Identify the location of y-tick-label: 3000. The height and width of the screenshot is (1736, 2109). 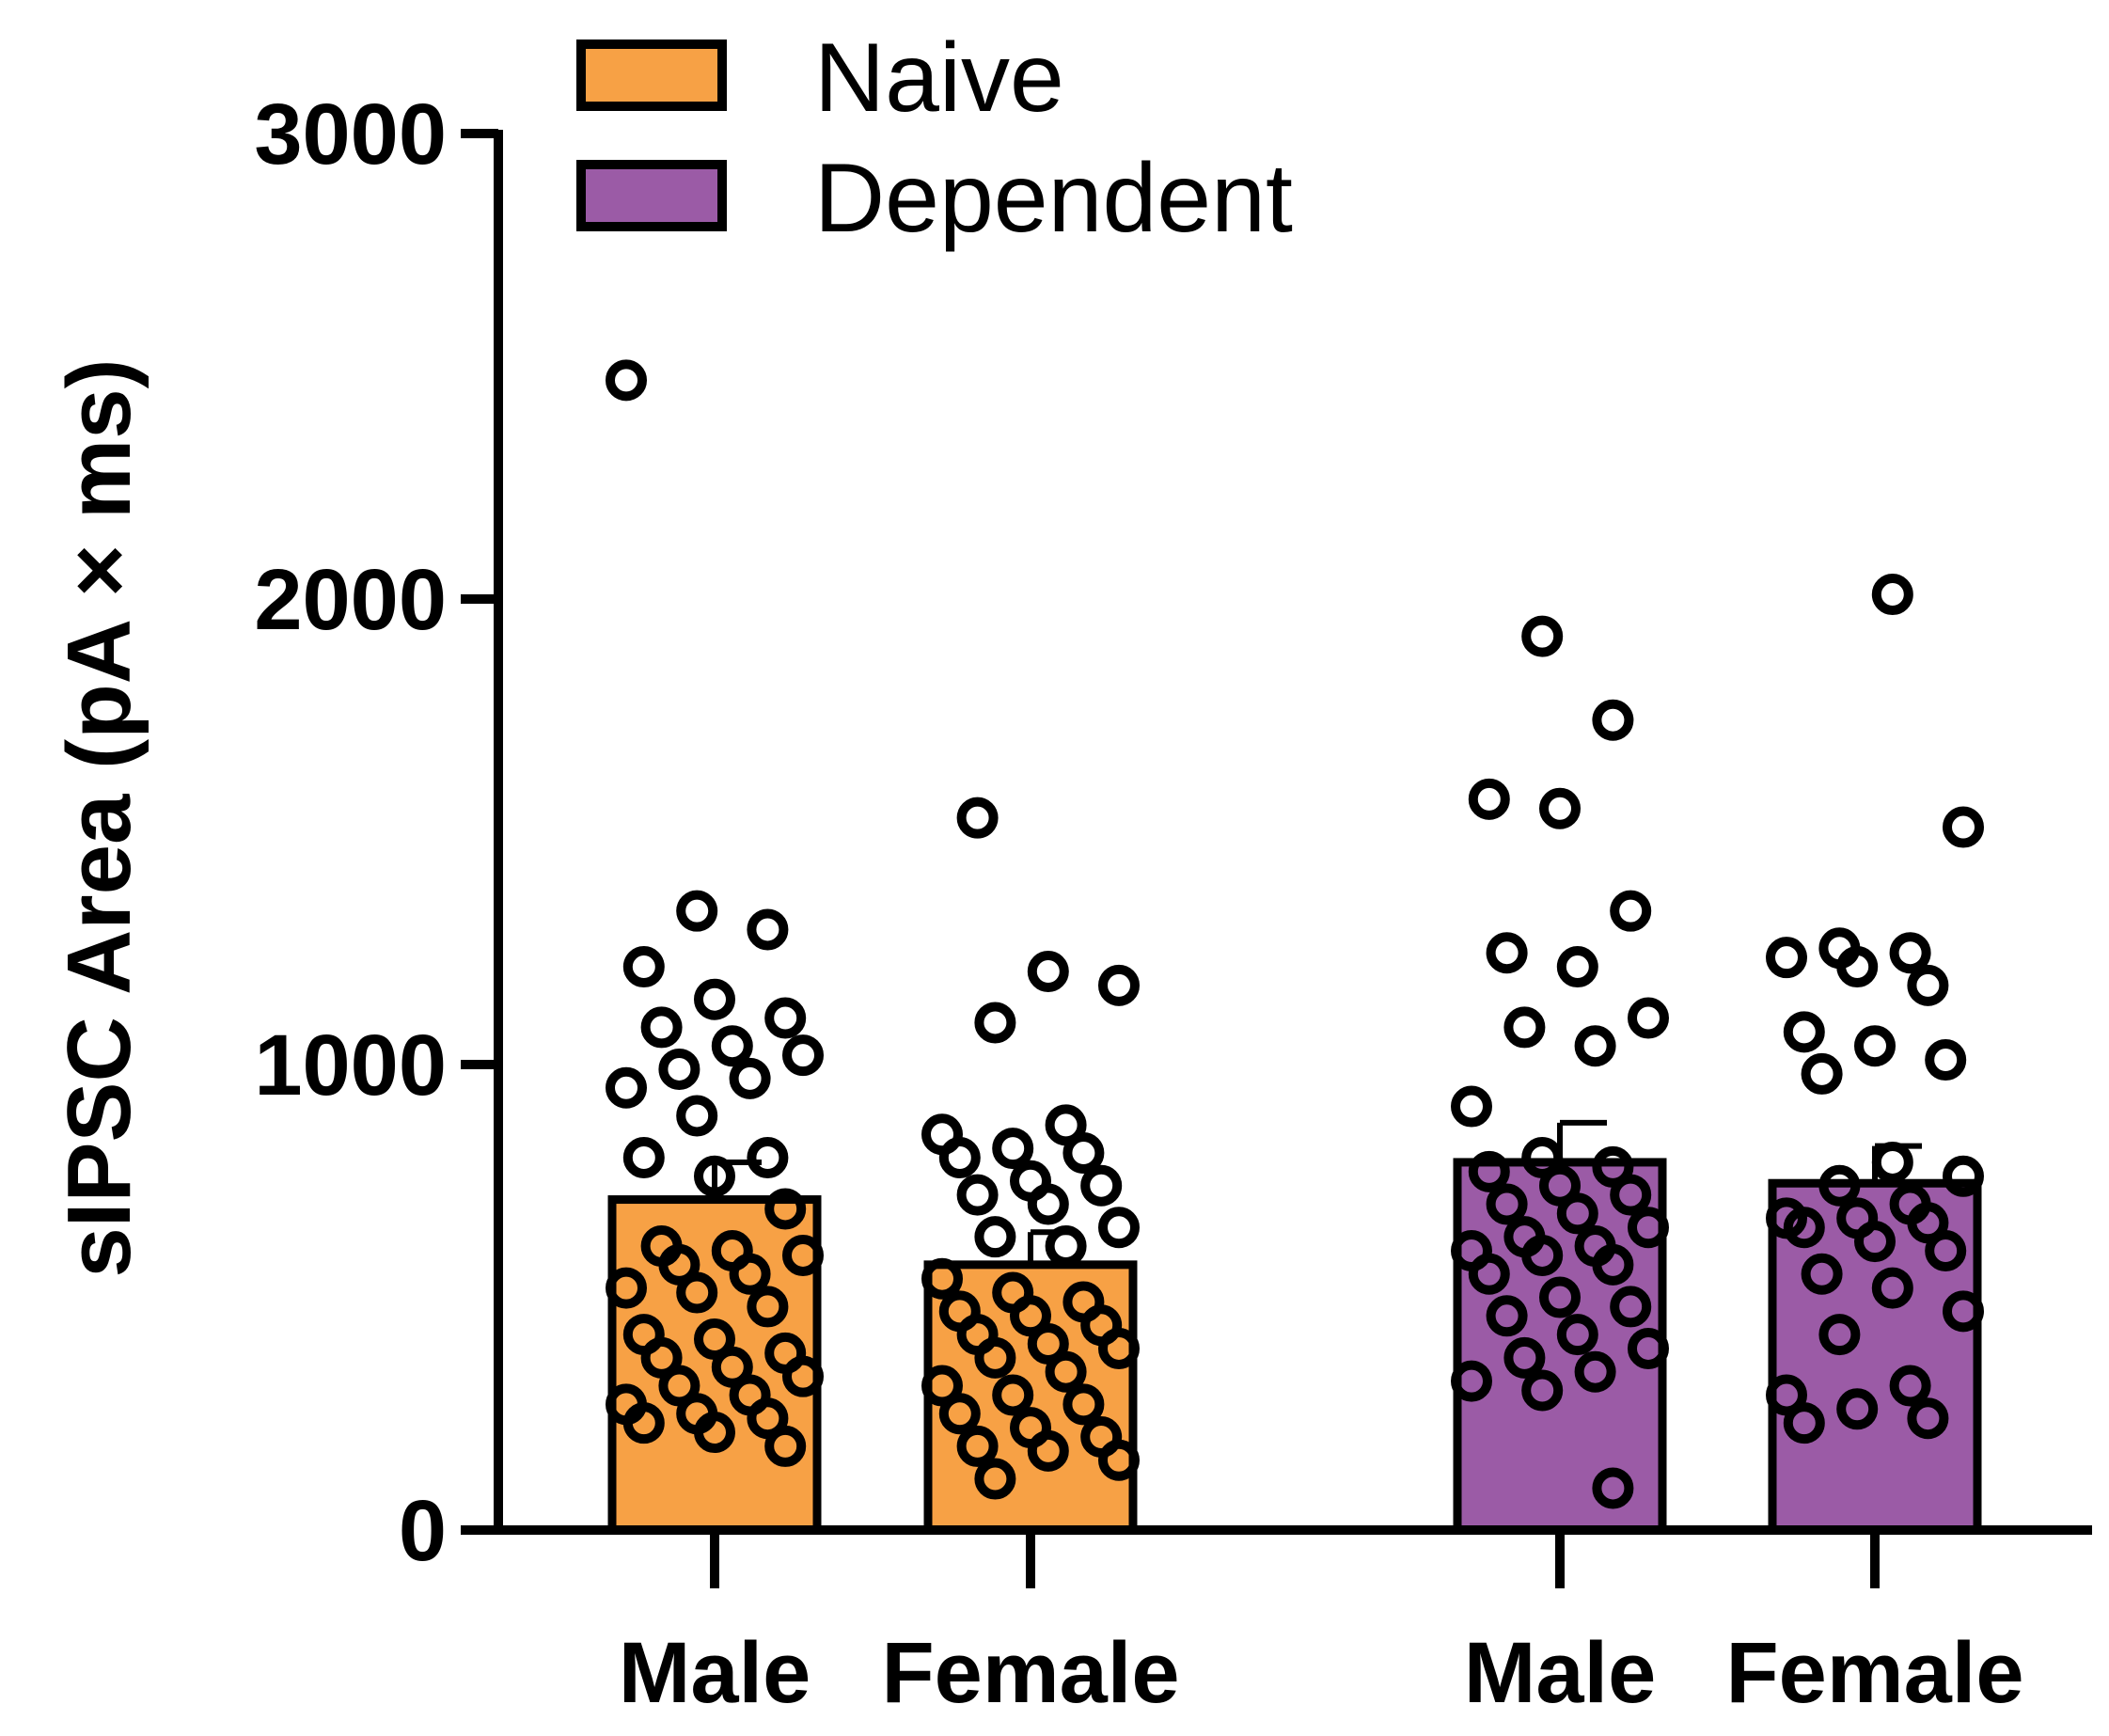
(350, 134).